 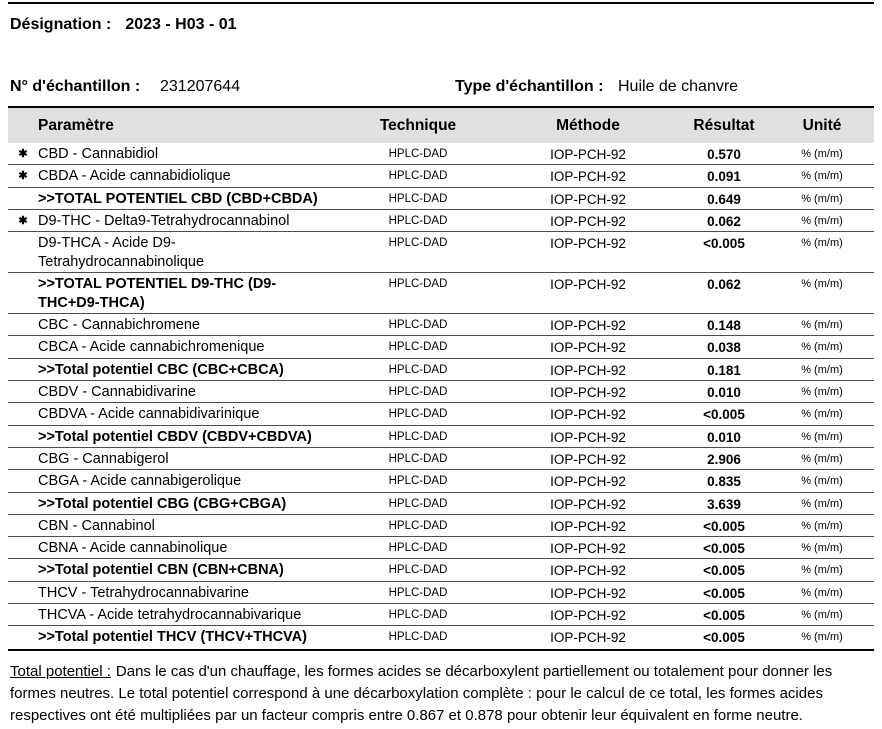 I want to click on designation-row: Désignation : 2023 - H03 - 01, so click(x=123, y=25).